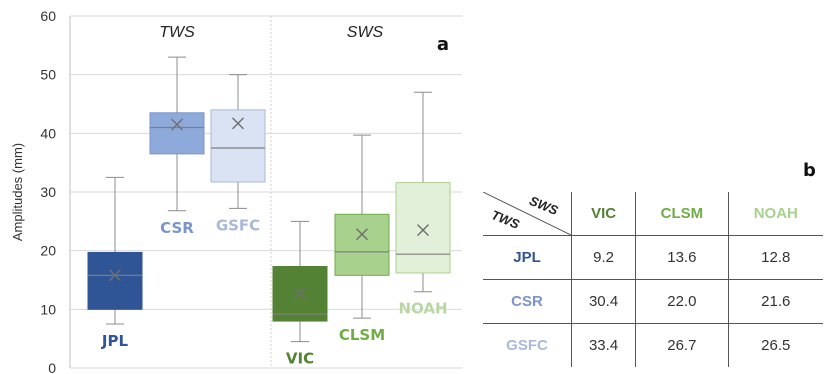 Image resolution: width=829 pixels, height=374 pixels. Describe the element at coordinates (238, 225) in the screenshot. I see `series-label-gsfc: GSFC` at that location.